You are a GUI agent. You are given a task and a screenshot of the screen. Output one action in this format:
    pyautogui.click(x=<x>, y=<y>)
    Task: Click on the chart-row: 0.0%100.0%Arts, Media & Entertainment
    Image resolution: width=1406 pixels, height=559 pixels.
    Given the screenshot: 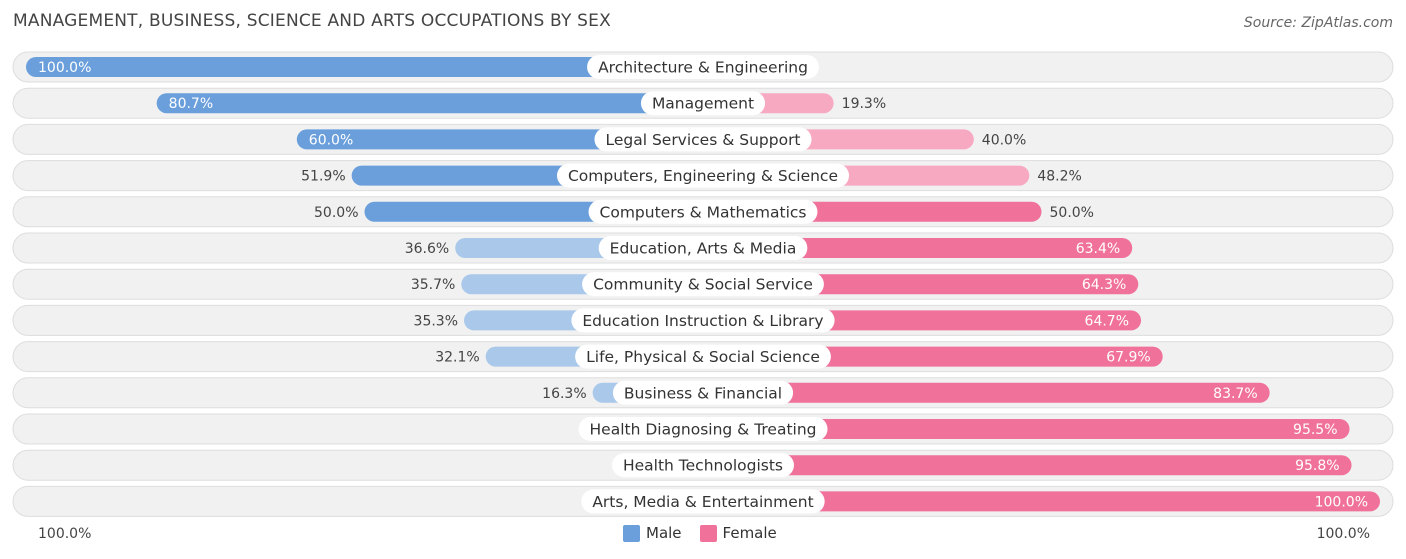 What is the action you would take?
    pyautogui.click(x=703, y=501)
    